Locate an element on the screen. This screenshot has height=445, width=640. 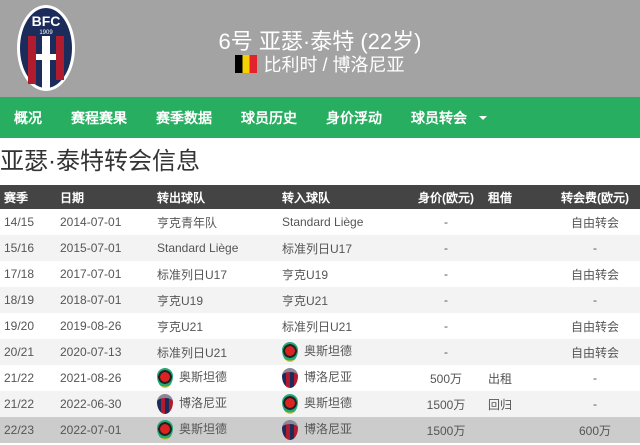
page-title: 亚瑟·泰特转会信息 is located at coordinates (100, 161).